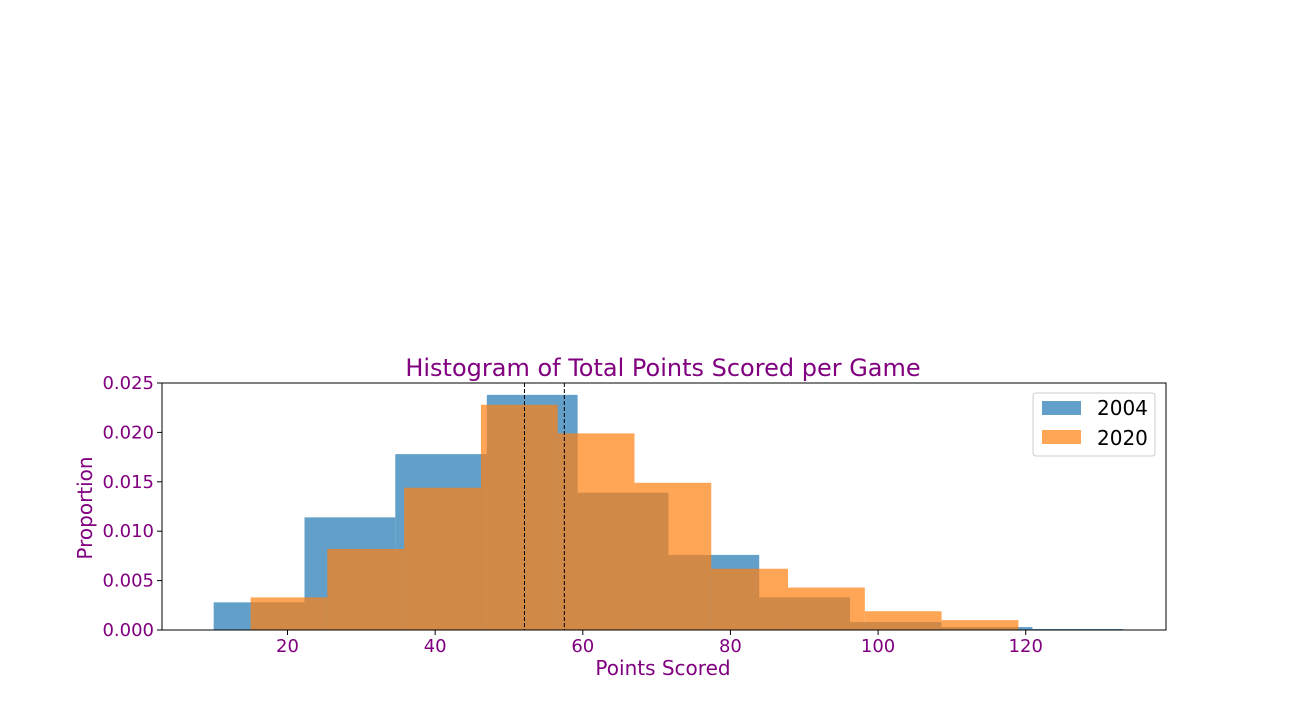  I want to click on x-tick-label-100: 100, so click(878, 646).